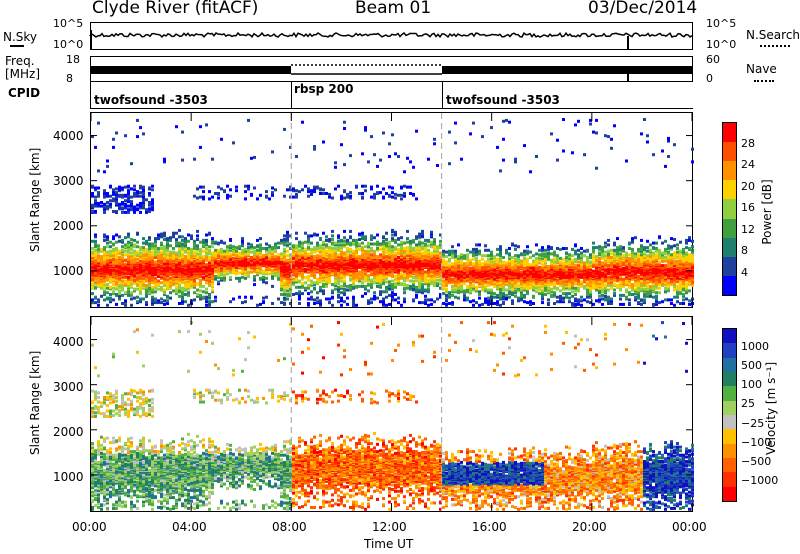  I want to click on colorbar-tick-label: 1000, so click(755, 347).